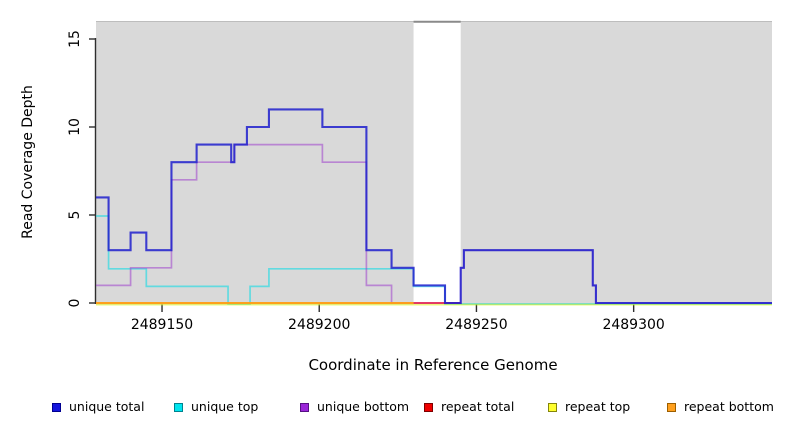  Describe the element at coordinates (75, 39) in the screenshot. I see `y-tick-label: 15` at that location.